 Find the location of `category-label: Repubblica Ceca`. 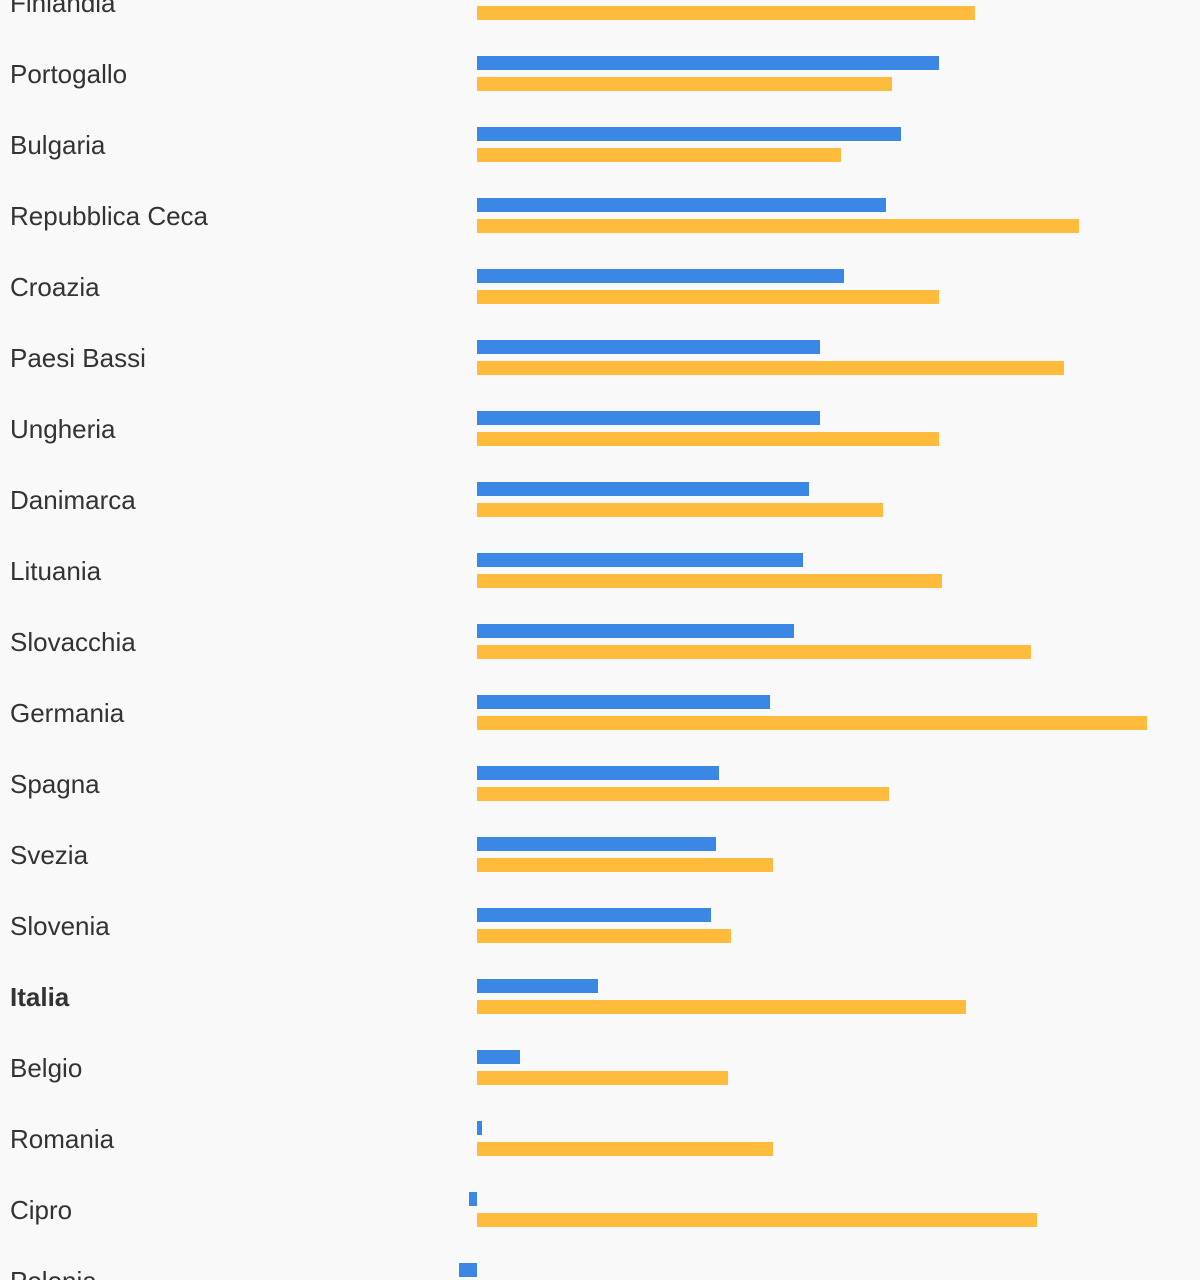

category-label: Repubblica Ceca is located at coordinates (109, 216).